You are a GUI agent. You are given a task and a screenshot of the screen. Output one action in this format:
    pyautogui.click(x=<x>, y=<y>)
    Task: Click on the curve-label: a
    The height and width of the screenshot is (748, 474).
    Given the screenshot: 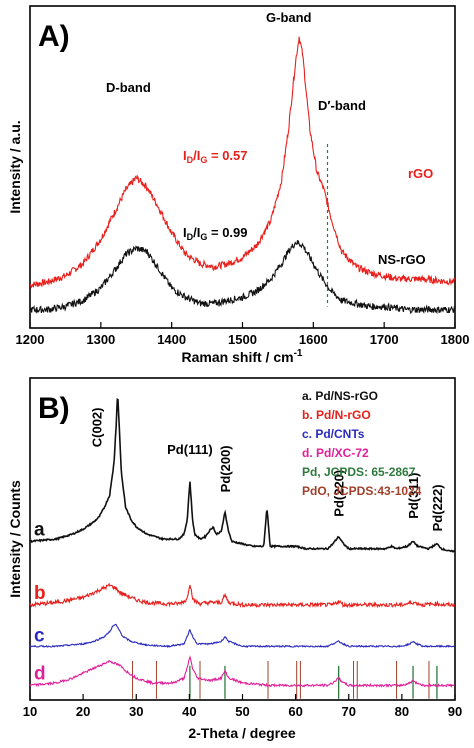 What is the action you would take?
    pyautogui.click(x=39, y=529)
    